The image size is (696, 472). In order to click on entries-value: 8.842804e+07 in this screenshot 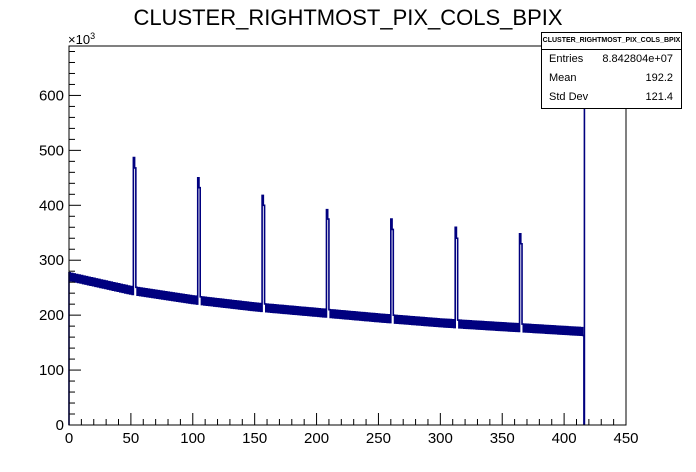, I will do `click(637, 59)`.